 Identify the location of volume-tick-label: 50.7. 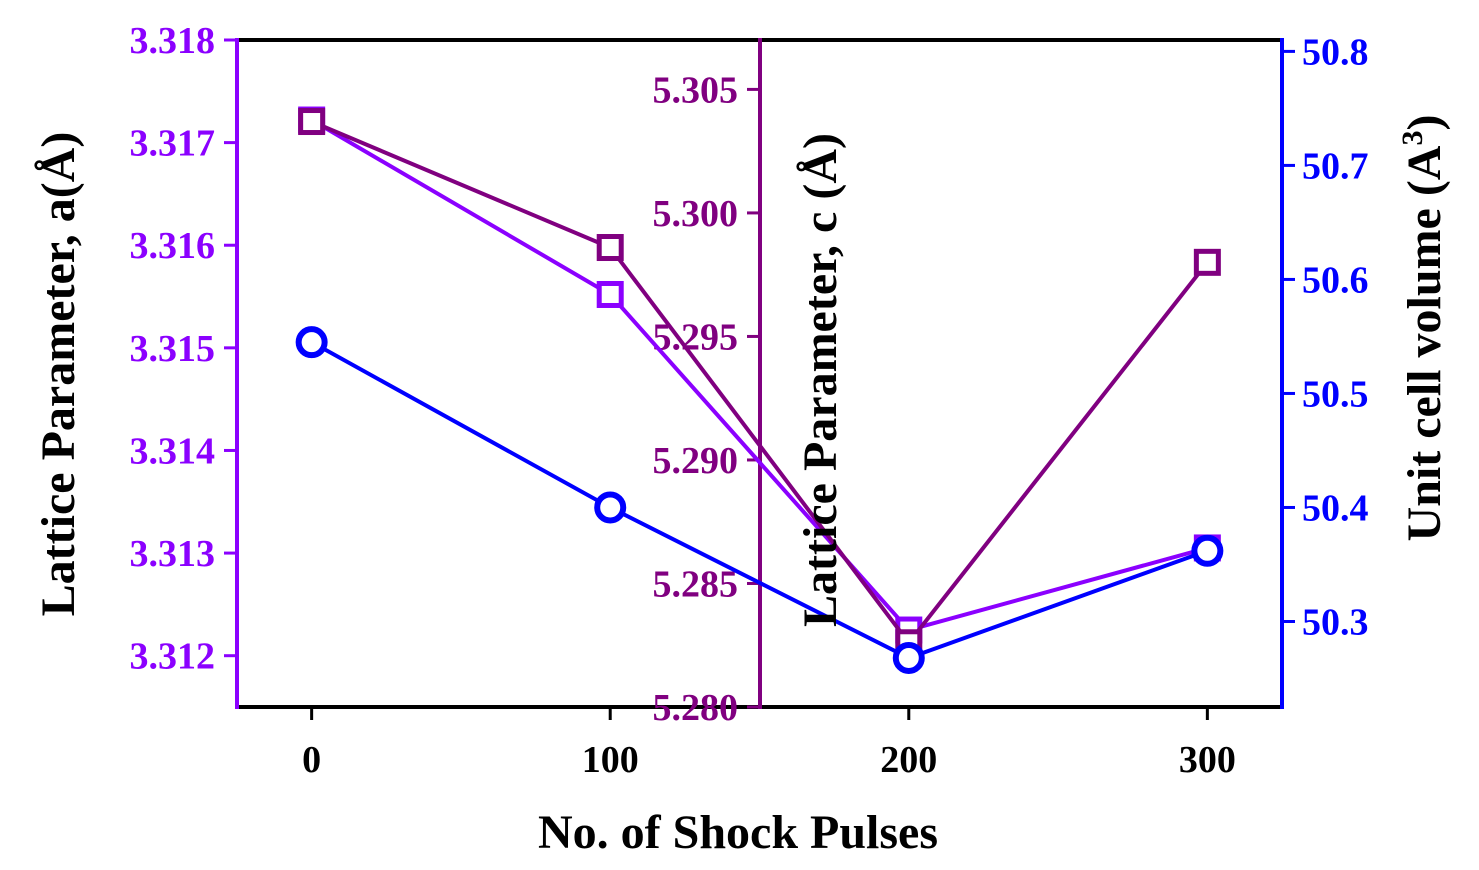
(1335, 166).